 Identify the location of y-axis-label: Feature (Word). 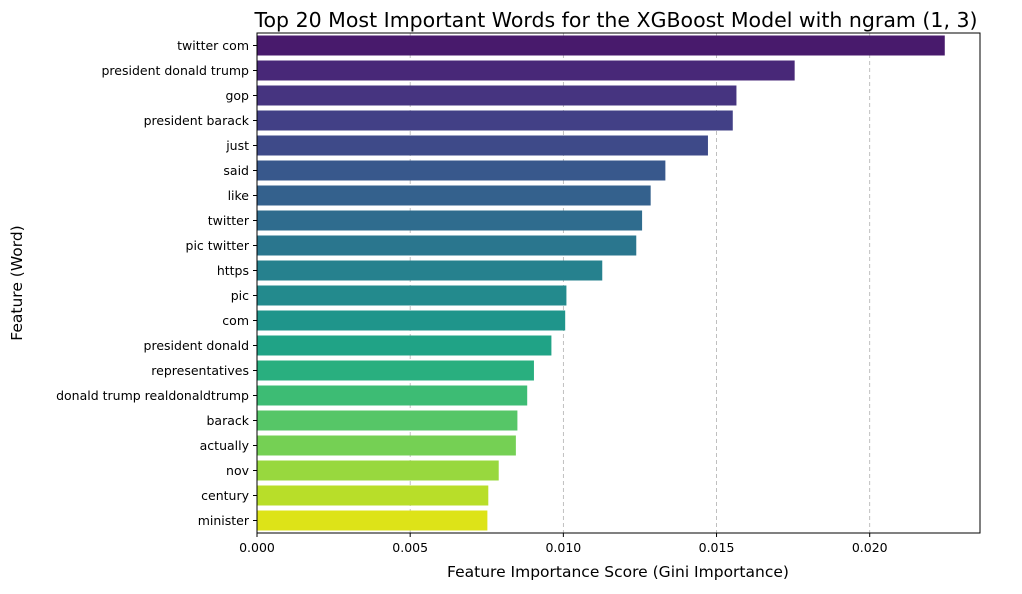
(17, 282).